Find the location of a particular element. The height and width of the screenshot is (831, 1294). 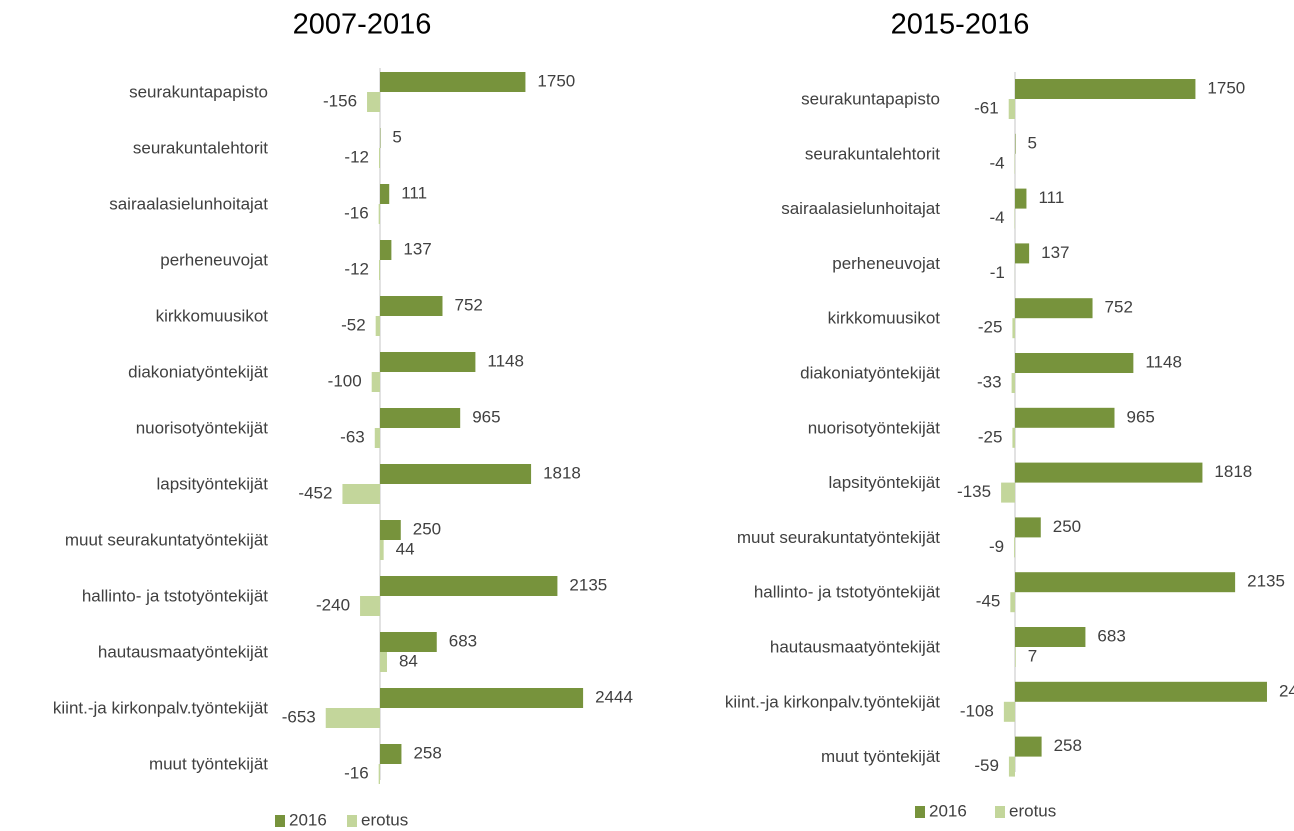

value-label: -59 is located at coordinates (986, 765).